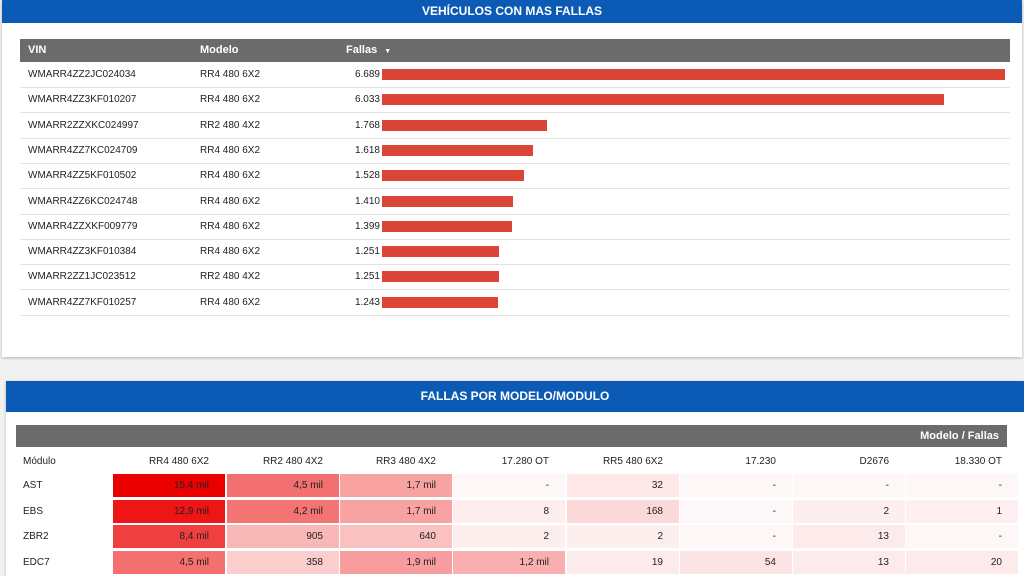 The height and width of the screenshot is (576, 1024). What do you see at coordinates (33, 511) in the screenshot?
I see `module-label: EBS` at bounding box center [33, 511].